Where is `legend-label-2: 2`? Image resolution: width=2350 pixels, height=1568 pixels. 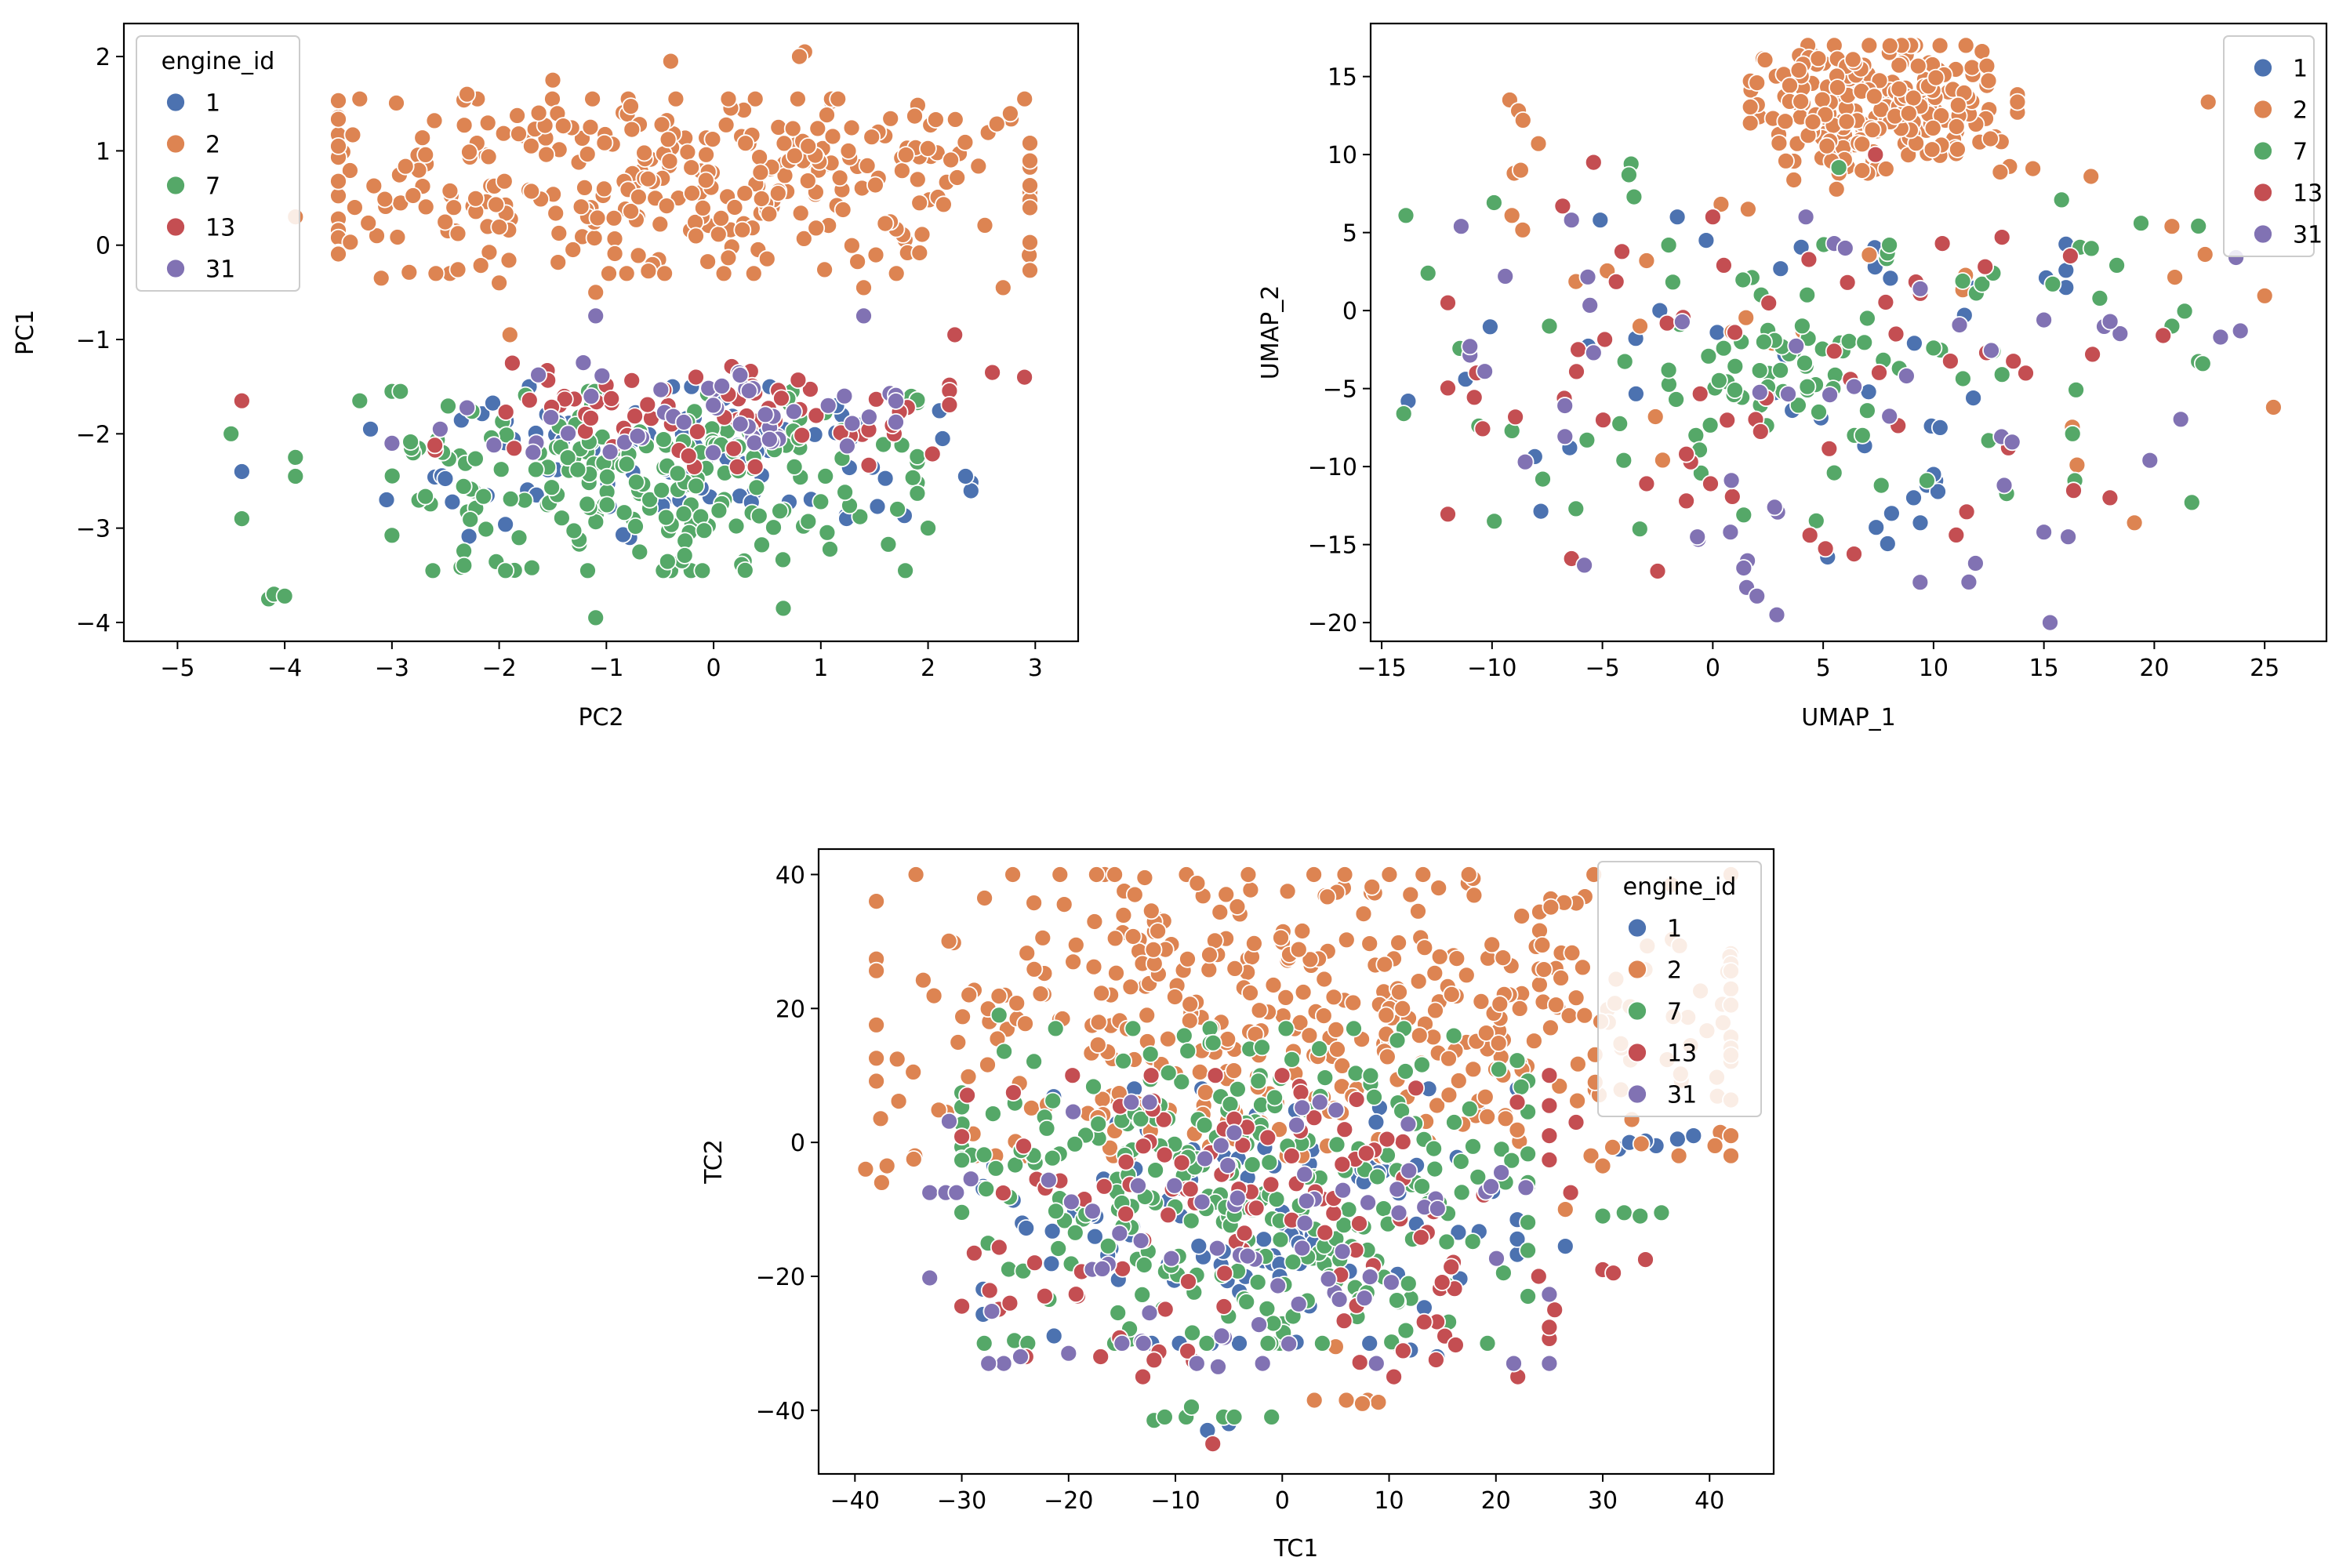
legend-label-2: 2 is located at coordinates (1674, 971).